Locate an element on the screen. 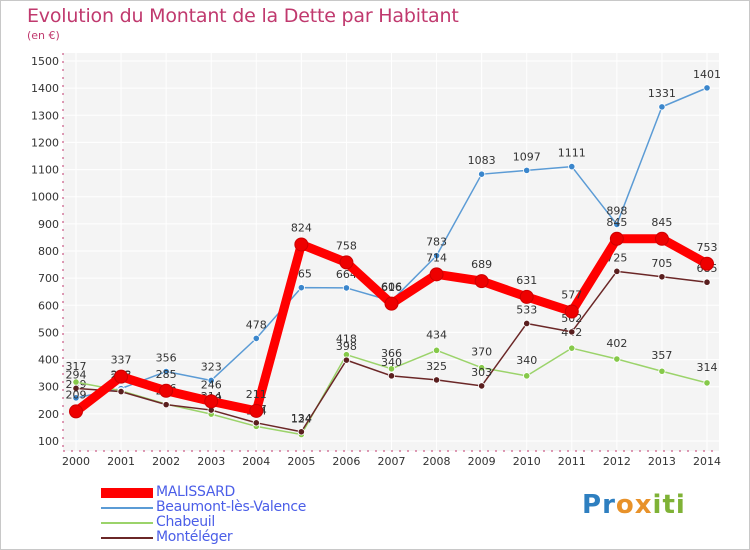 This screenshot has width=750, height=550. data-label: 783 is located at coordinates (436, 242).